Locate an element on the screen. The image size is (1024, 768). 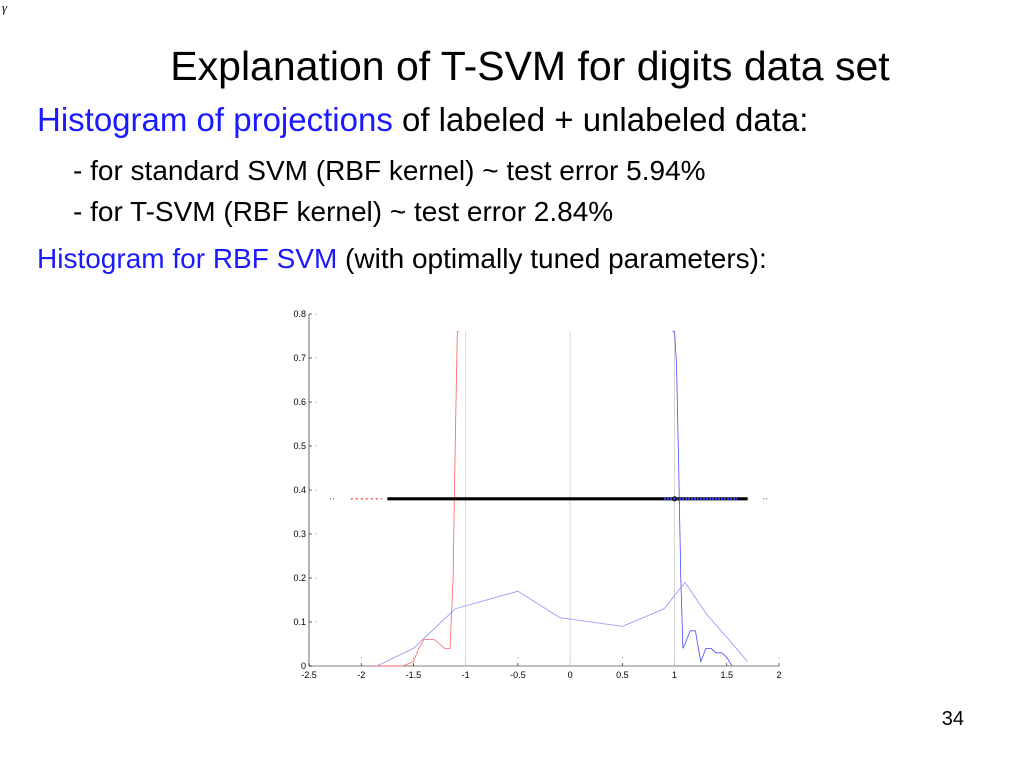
x-tick-label: 1 is located at coordinates (674, 675).